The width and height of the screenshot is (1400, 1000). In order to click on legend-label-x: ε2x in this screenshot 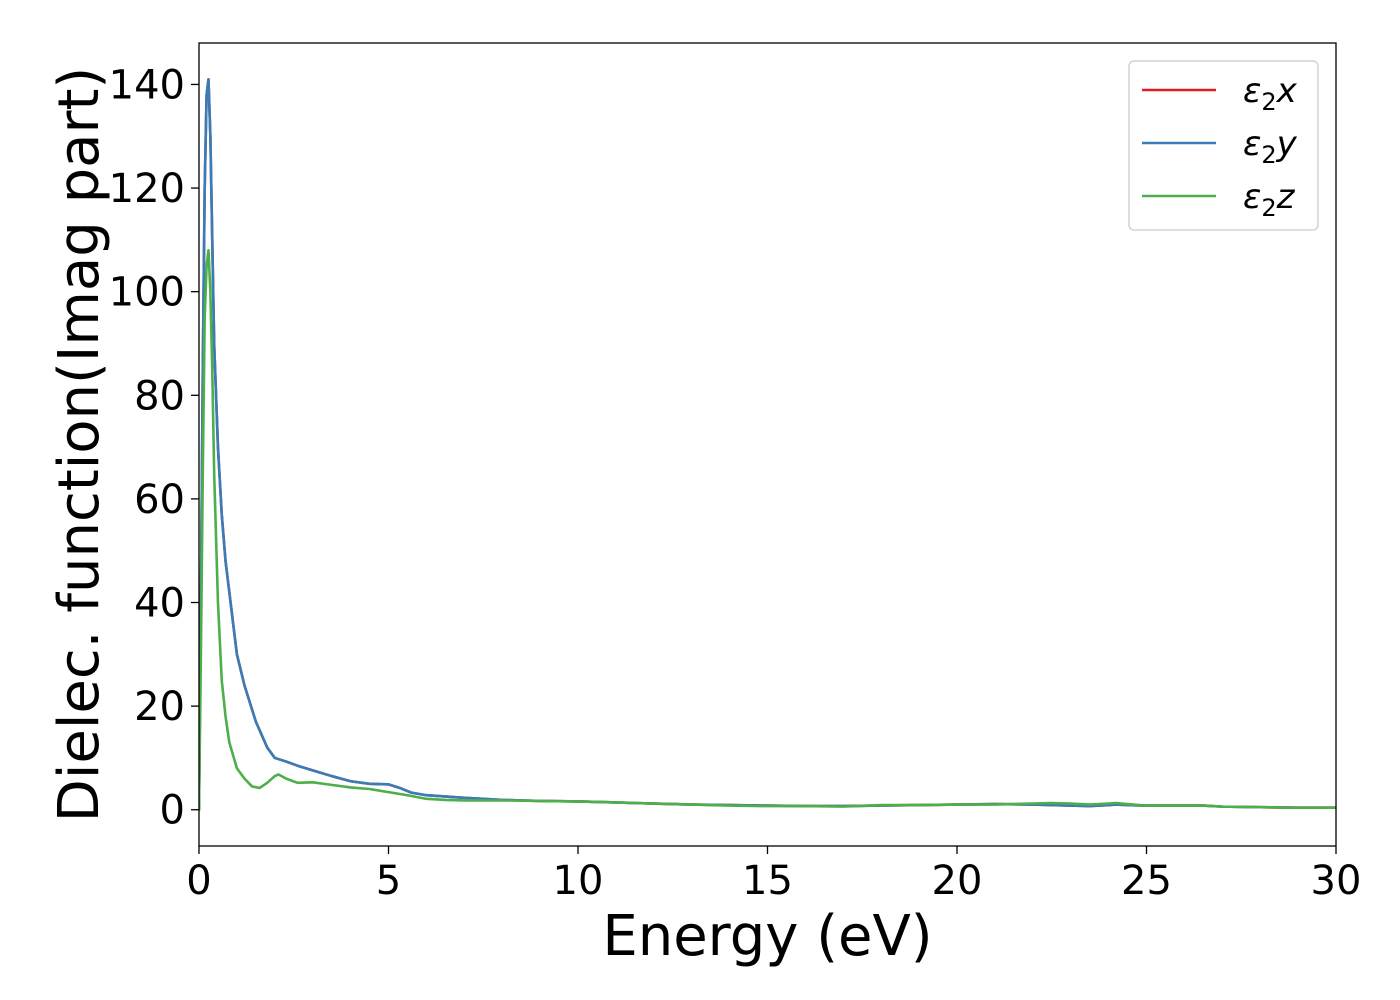, I will do `click(1270, 93)`.